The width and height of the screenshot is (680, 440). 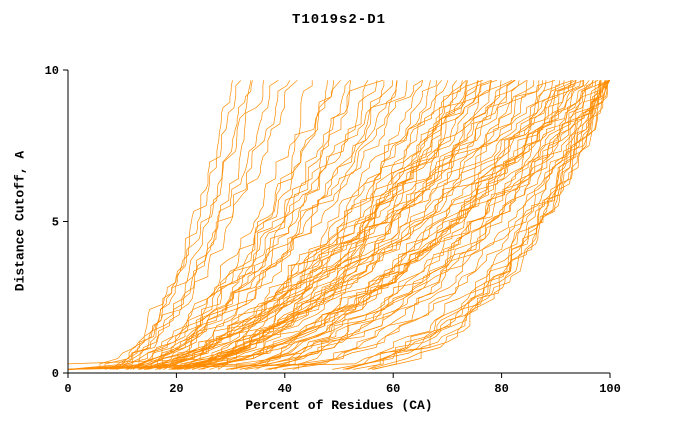 I want to click on x-axis-label: Percent of Residues (CA), so click(x=339, y=405).